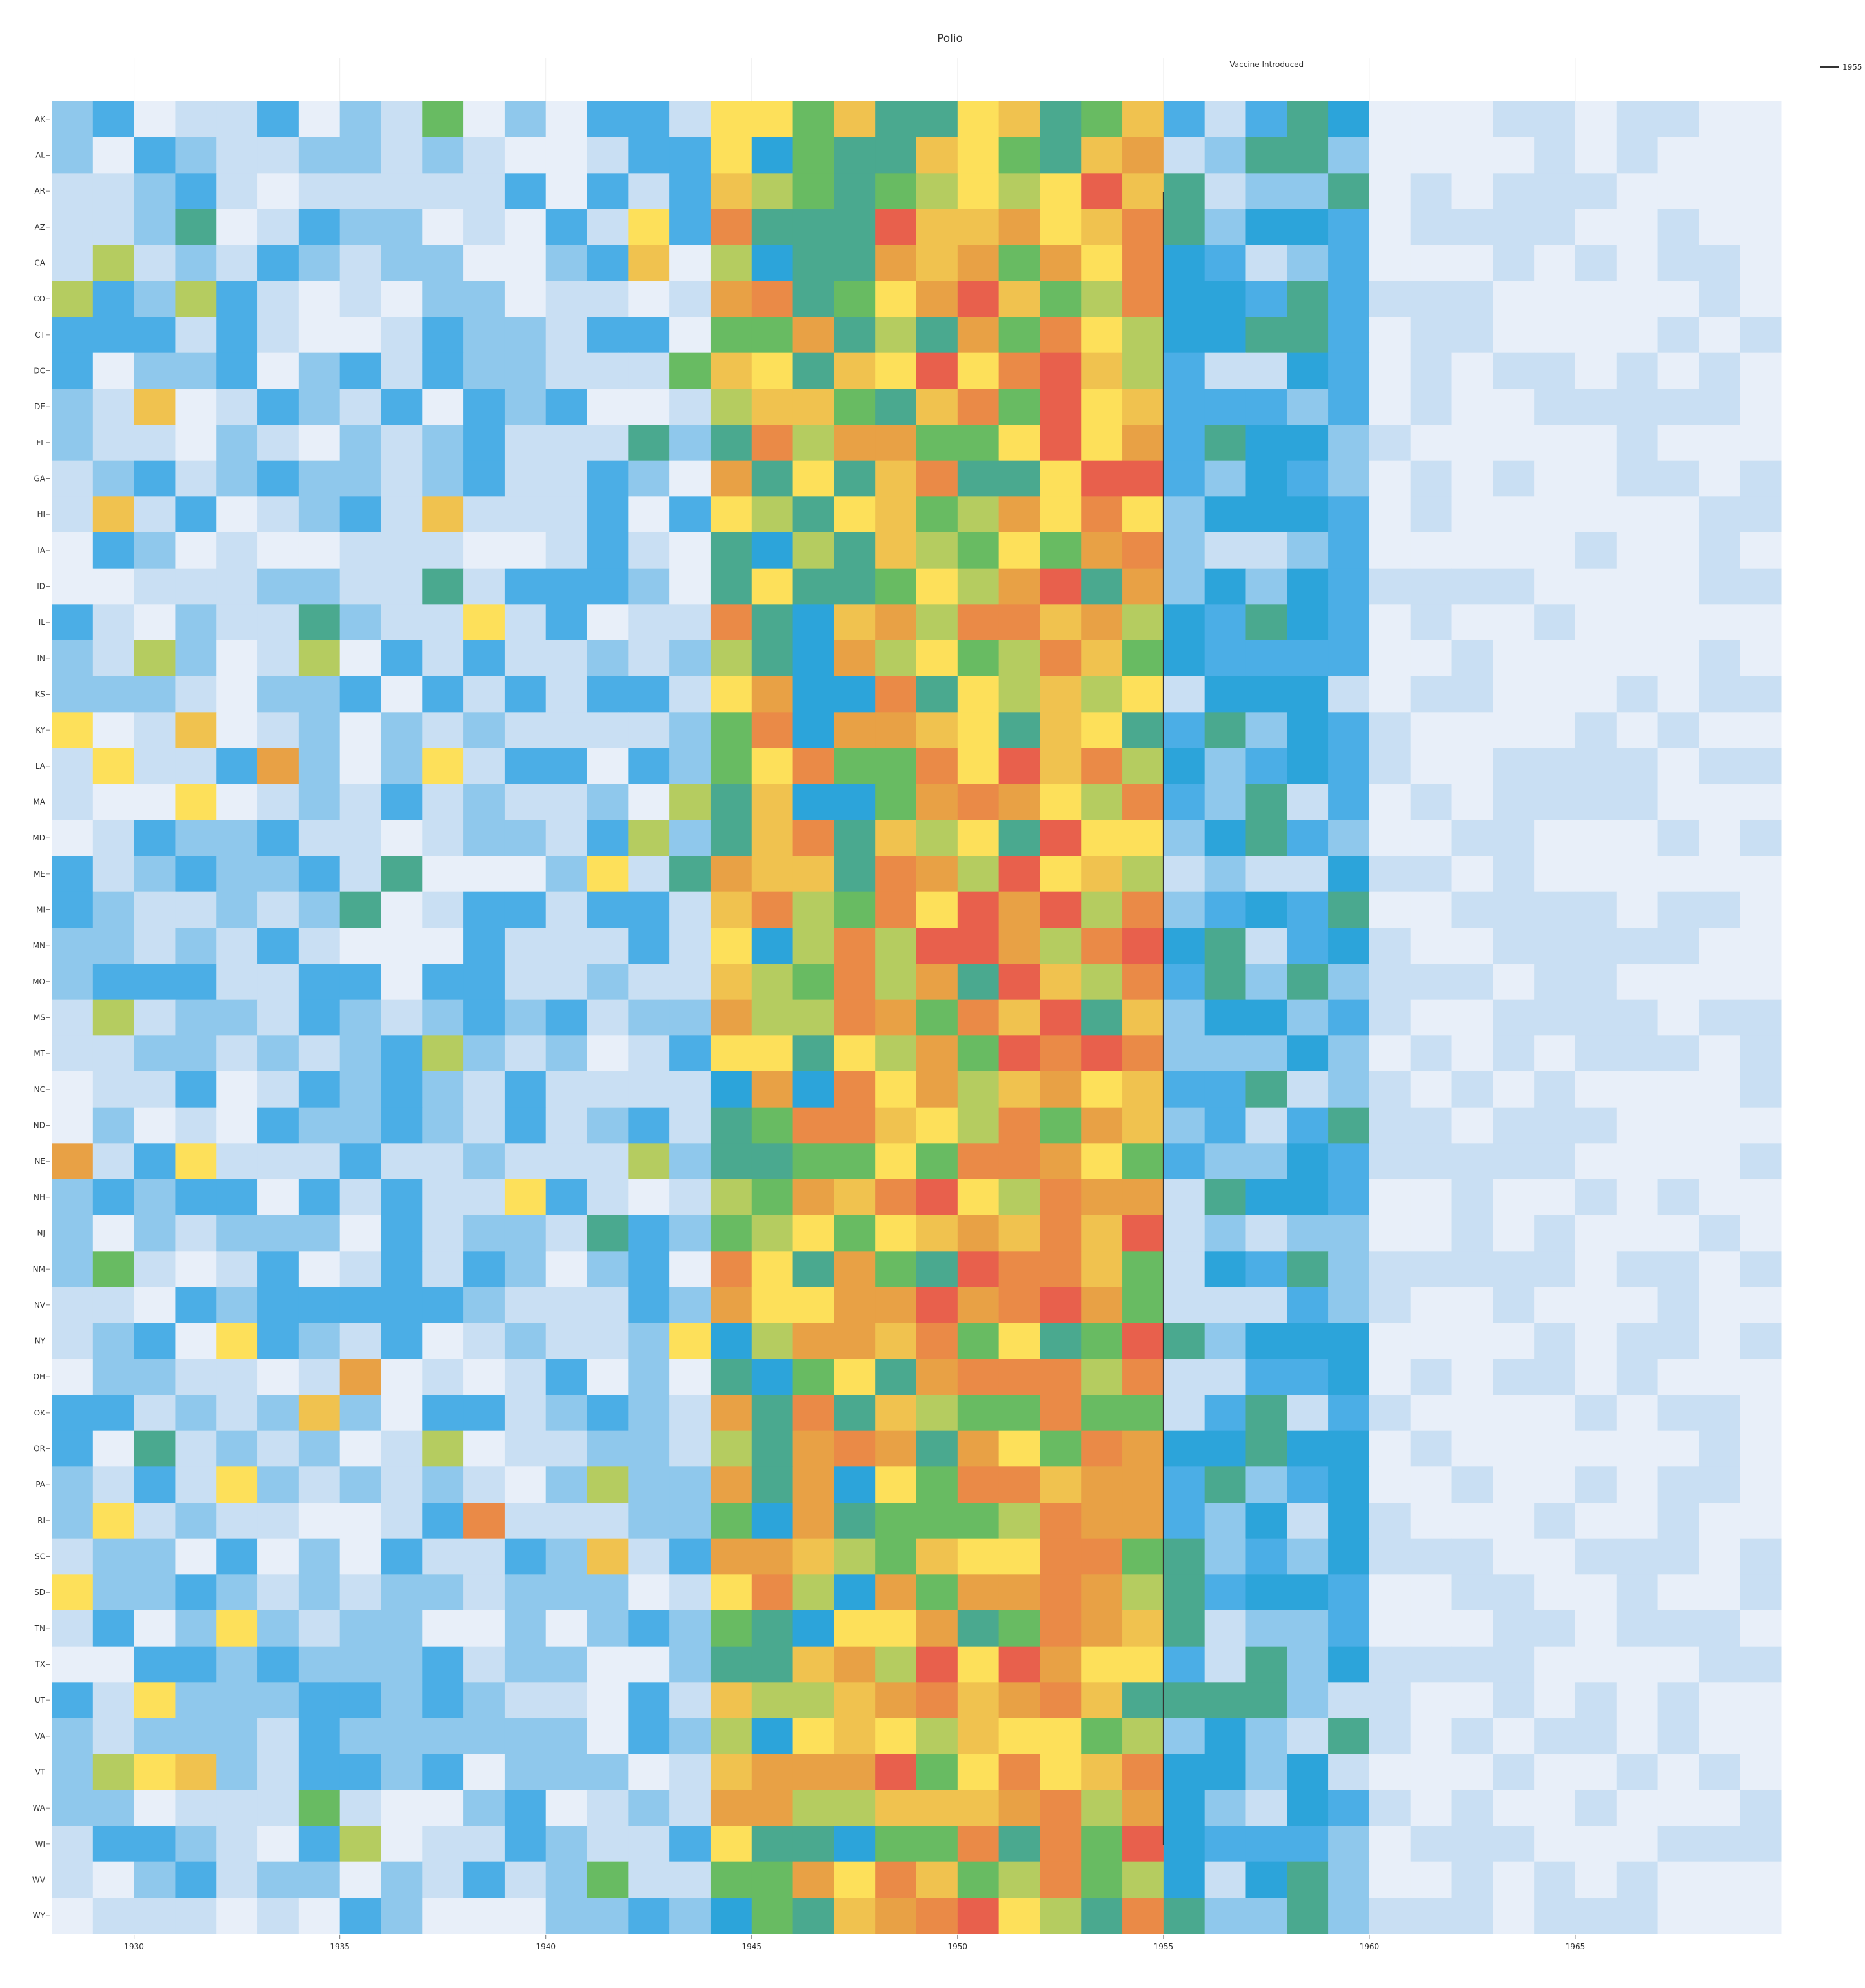 This screenshot has height=1988, width=1865. What do you see at coordinates (39, 298) in the screenshot?
I see `y-tick-label-CO: CO` at bounding box center [39, 298].